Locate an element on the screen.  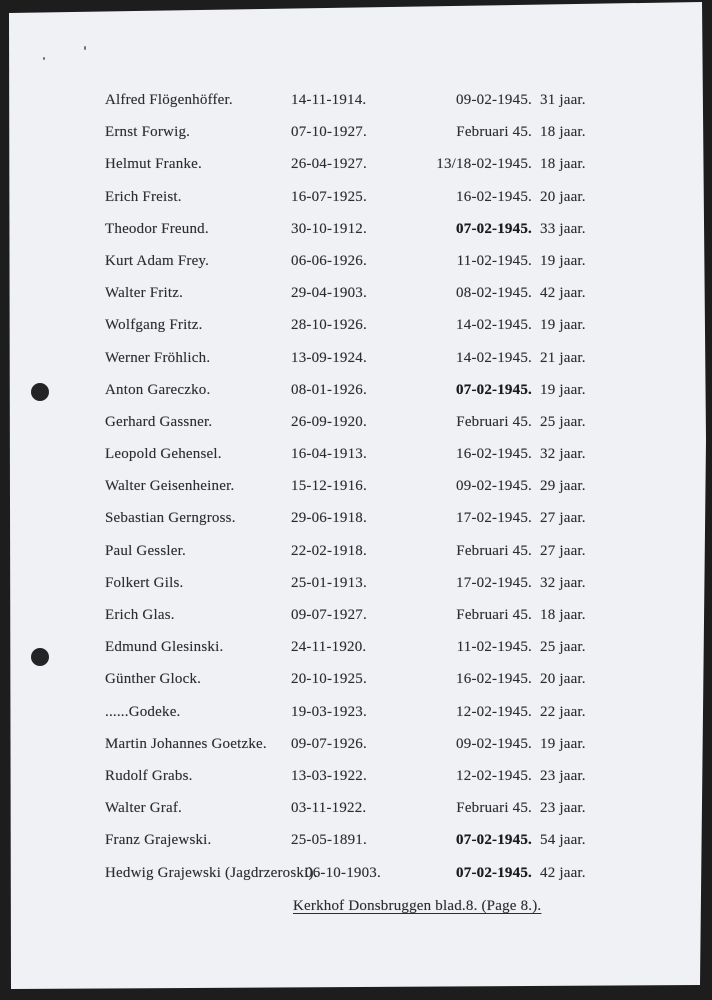
birth-date: 29-04-1903. is located at coordinates (329, 293).